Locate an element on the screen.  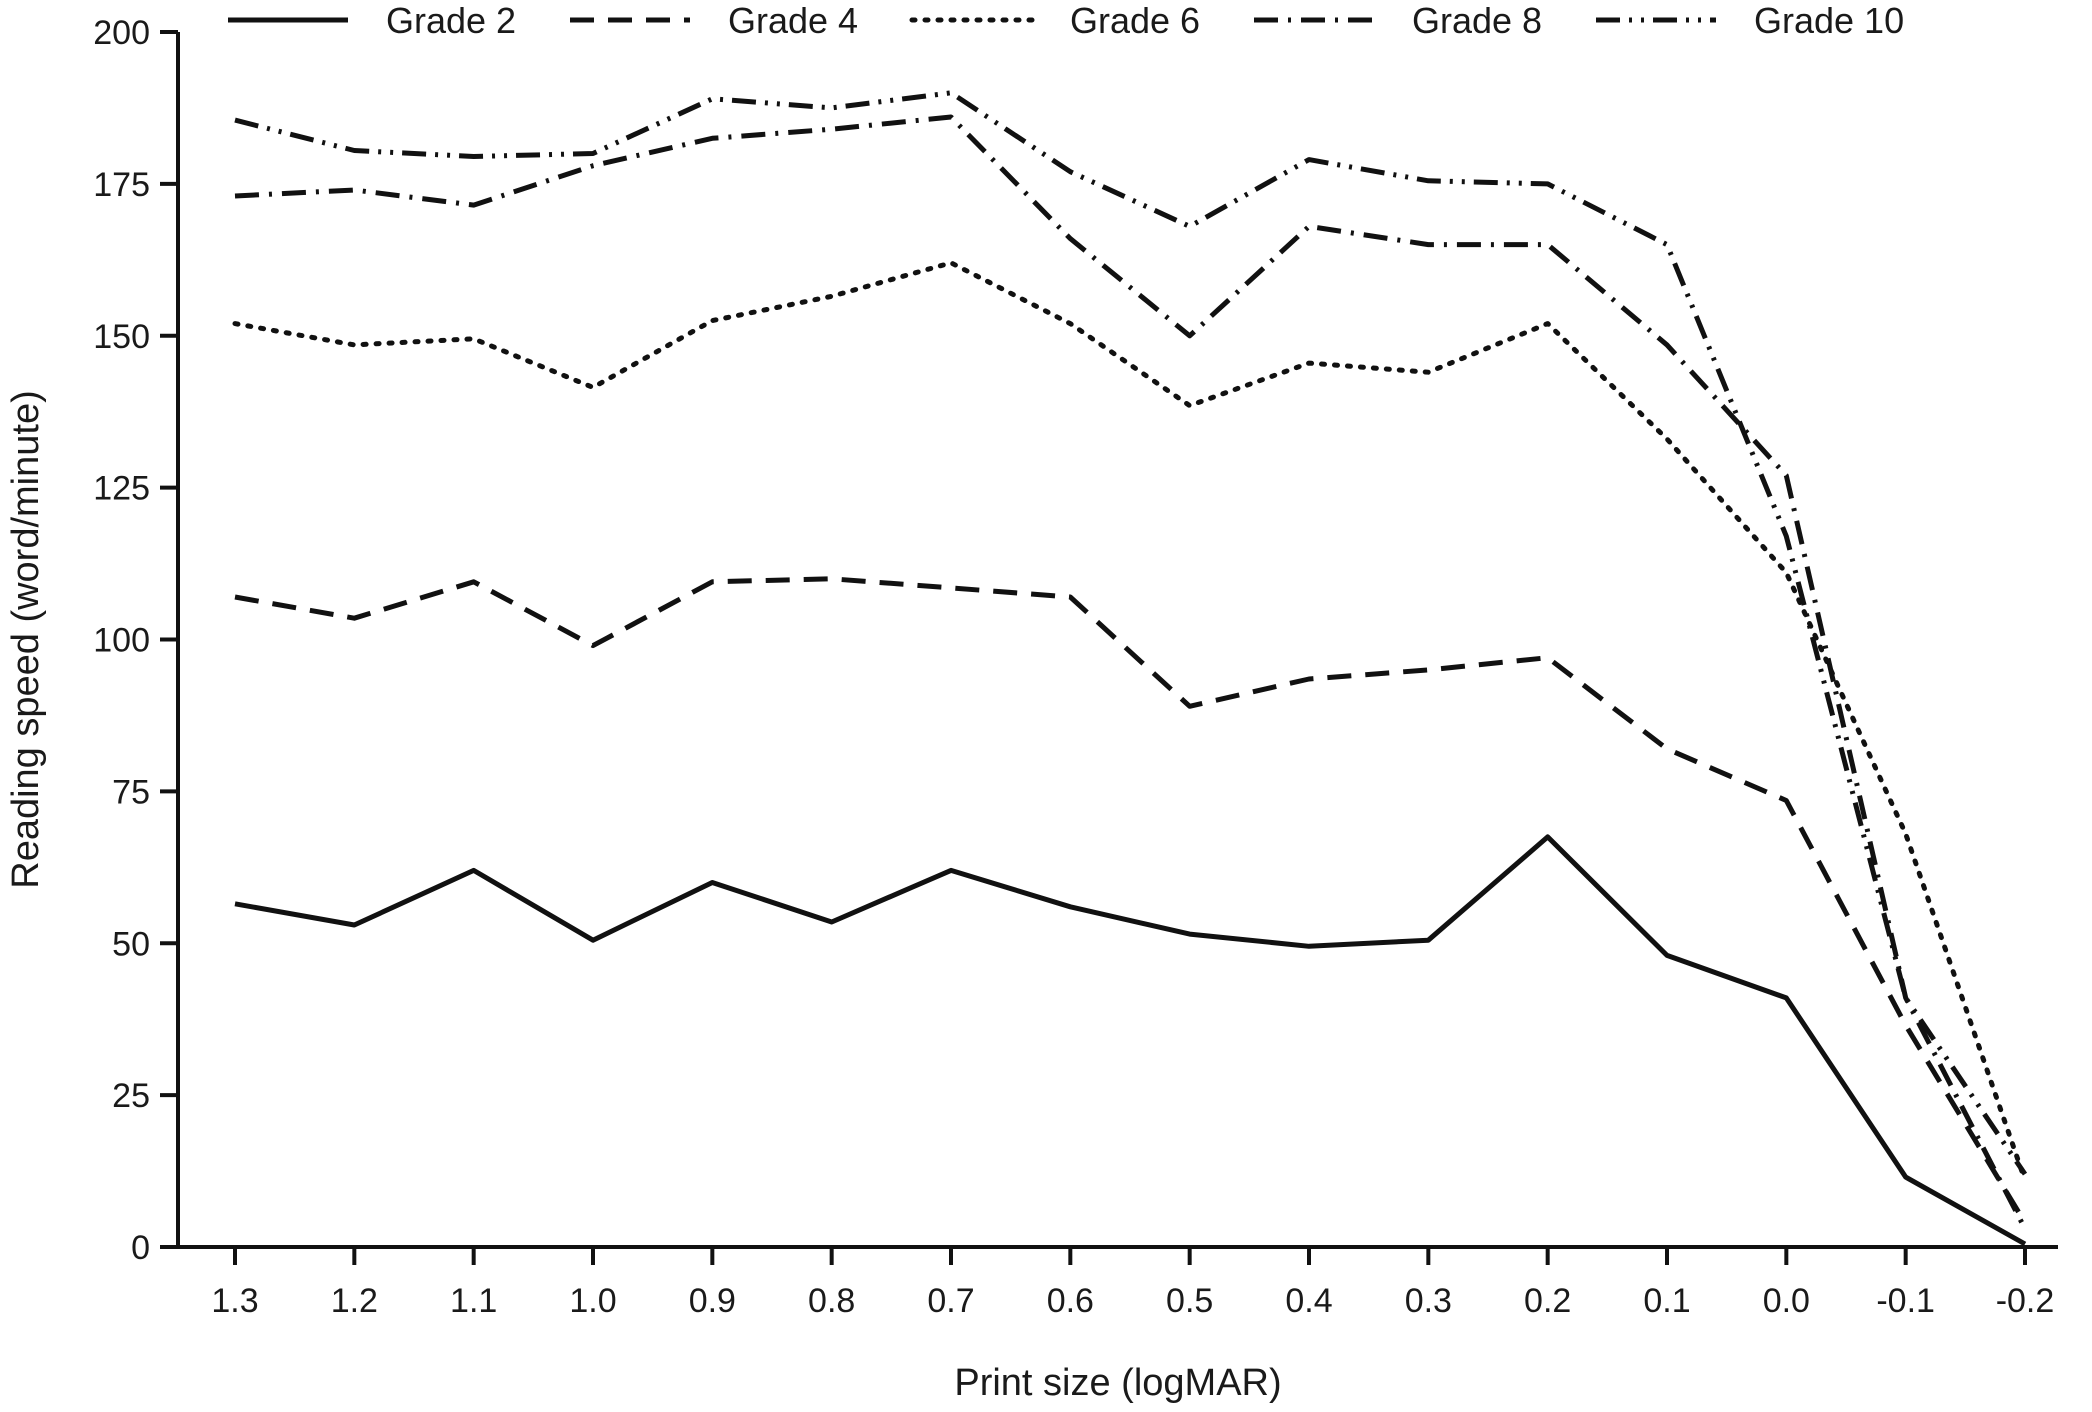
x-tick-label: 0.2 is located at coordinates (1547, 1301).